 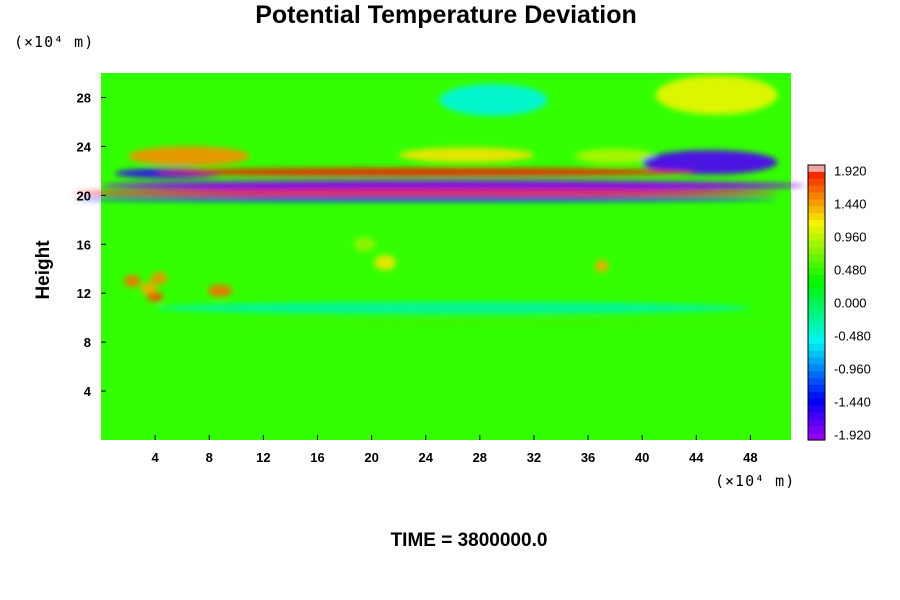 What do you see at coordinates (446, 15) in the screenshot?
I see `chart-title: Potential Temperature Deviation` at bounding box center [446, 15].